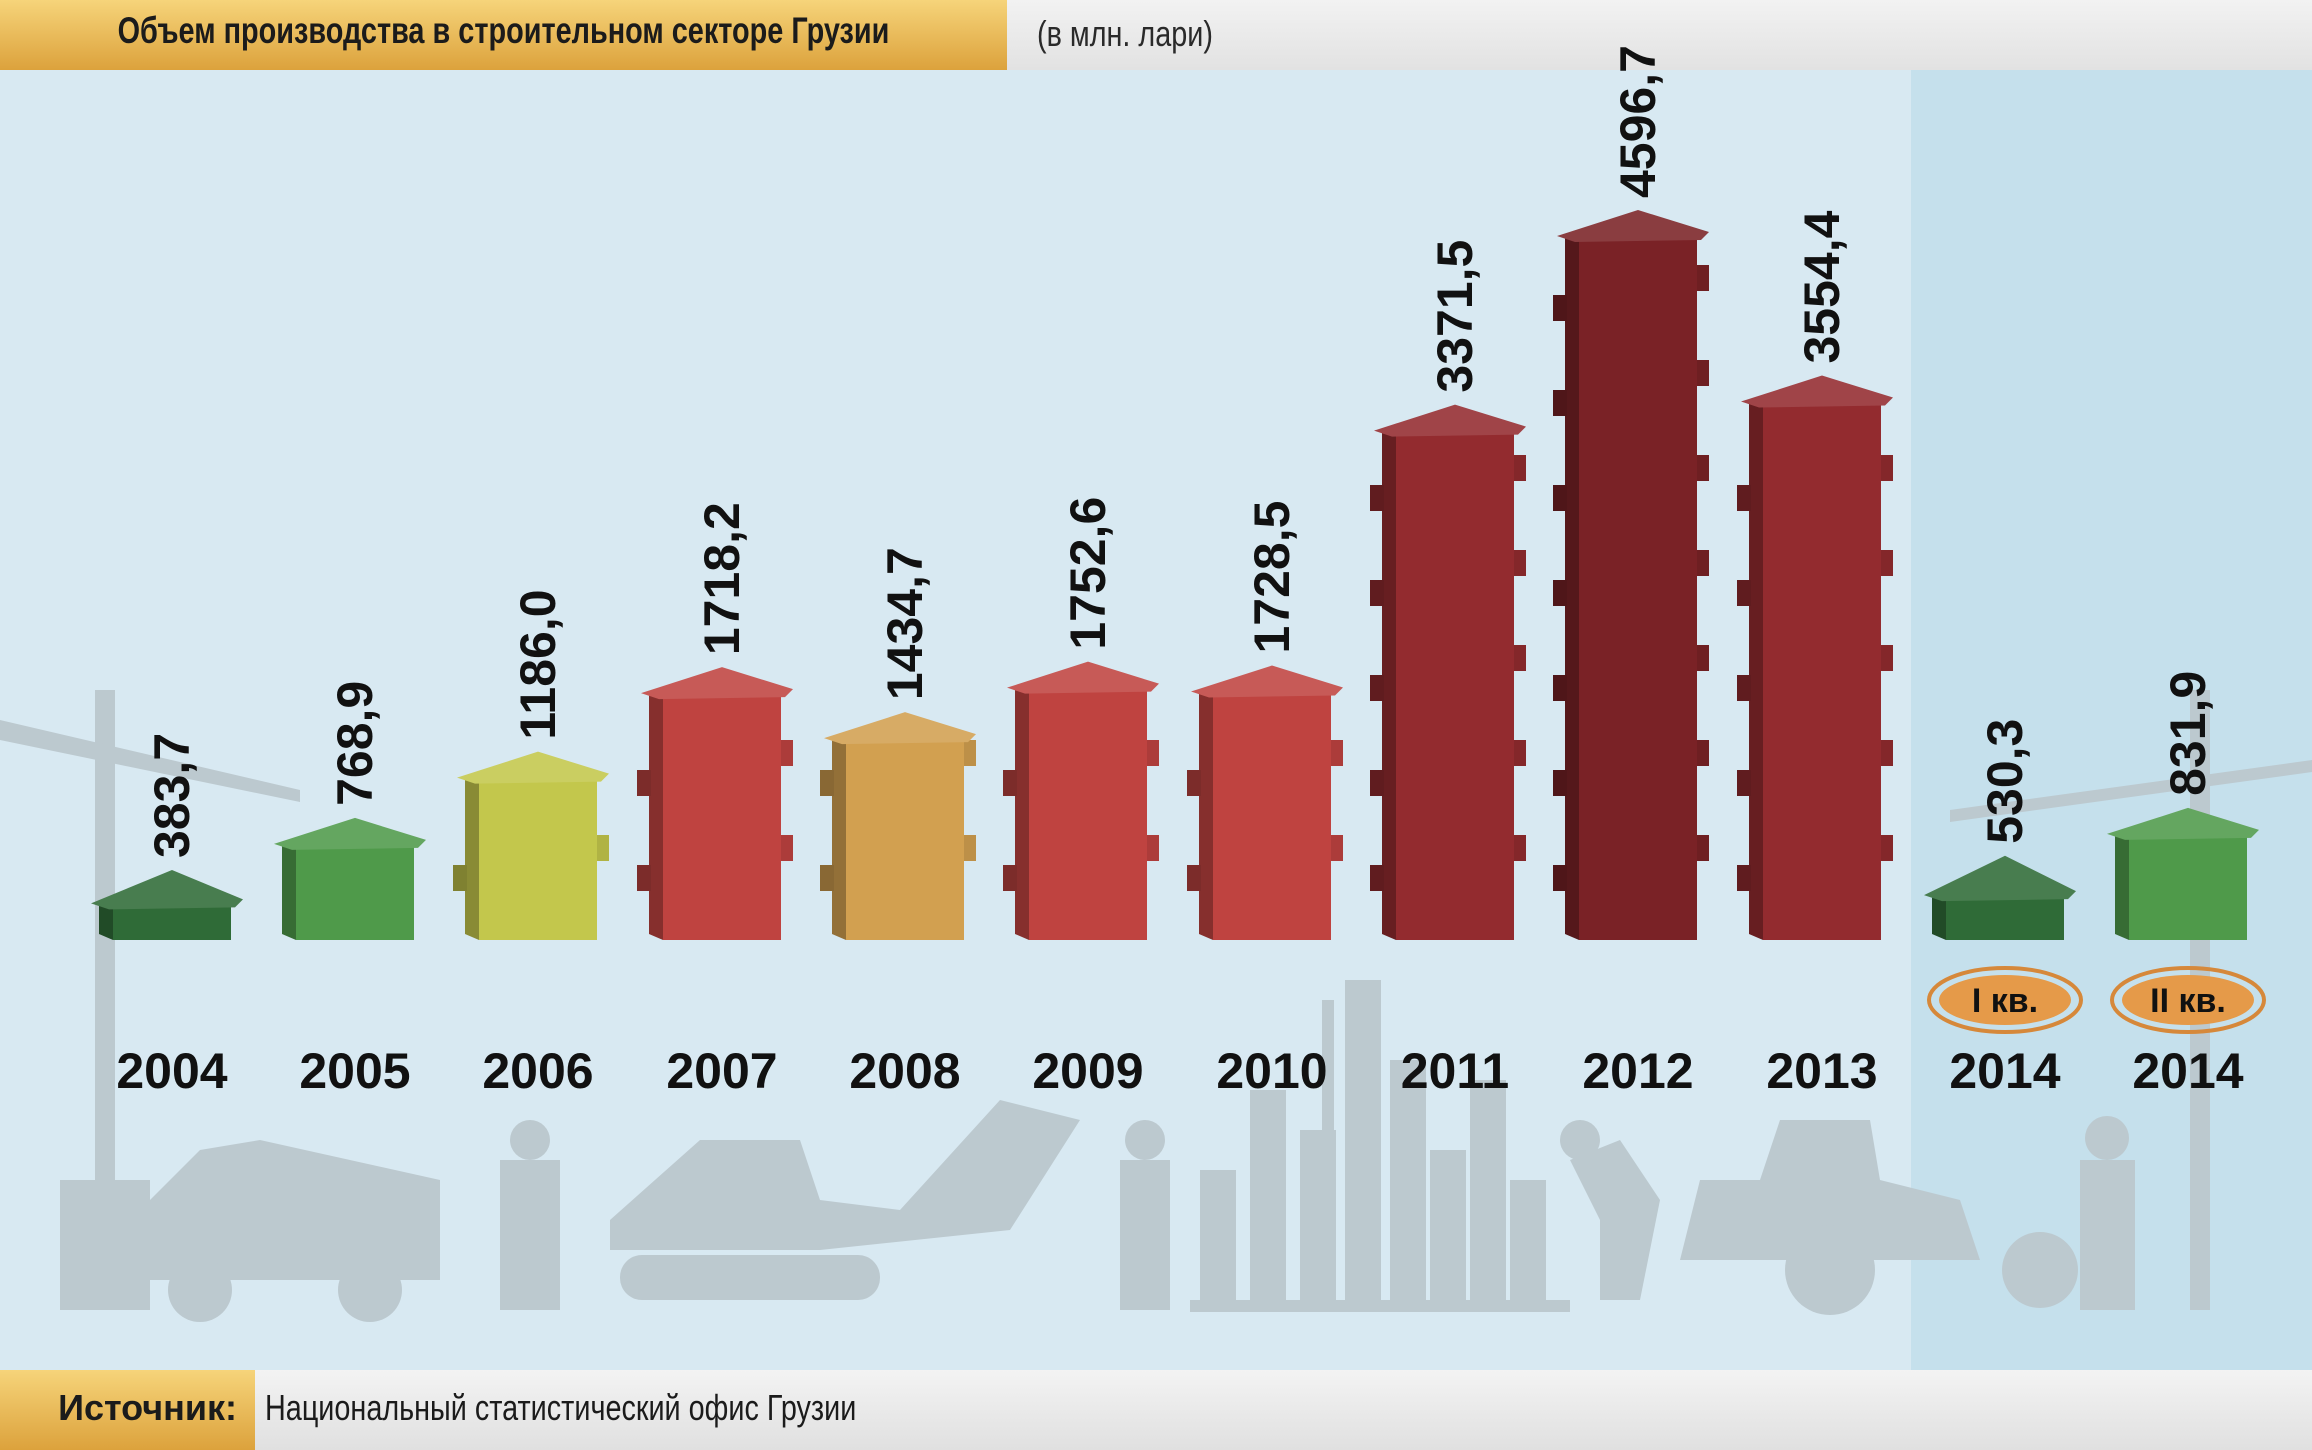 The height and width of the screenshot is (1450, 2312). I want to click on bar-house-2006, so click(531, 845).